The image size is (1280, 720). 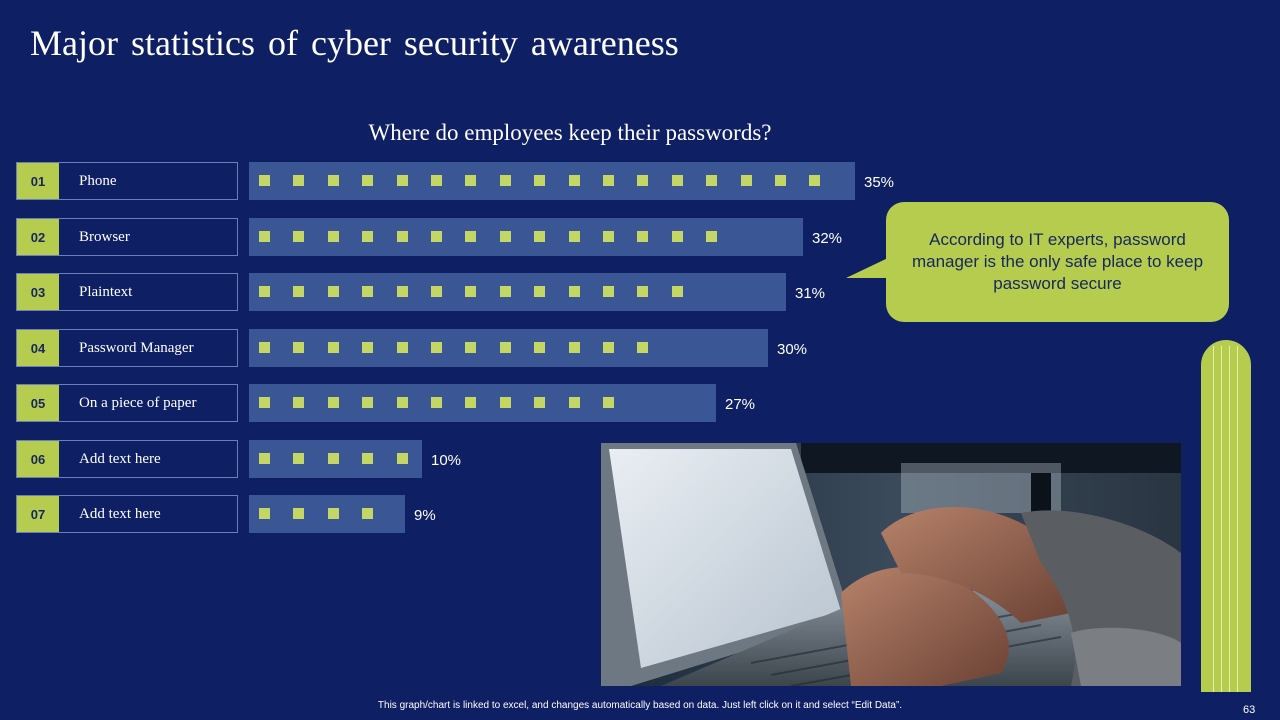 What do you see at coordinates (1249, 710) in the screenshot?
I see `page-number: 63` at bounding box center [1249, 710].